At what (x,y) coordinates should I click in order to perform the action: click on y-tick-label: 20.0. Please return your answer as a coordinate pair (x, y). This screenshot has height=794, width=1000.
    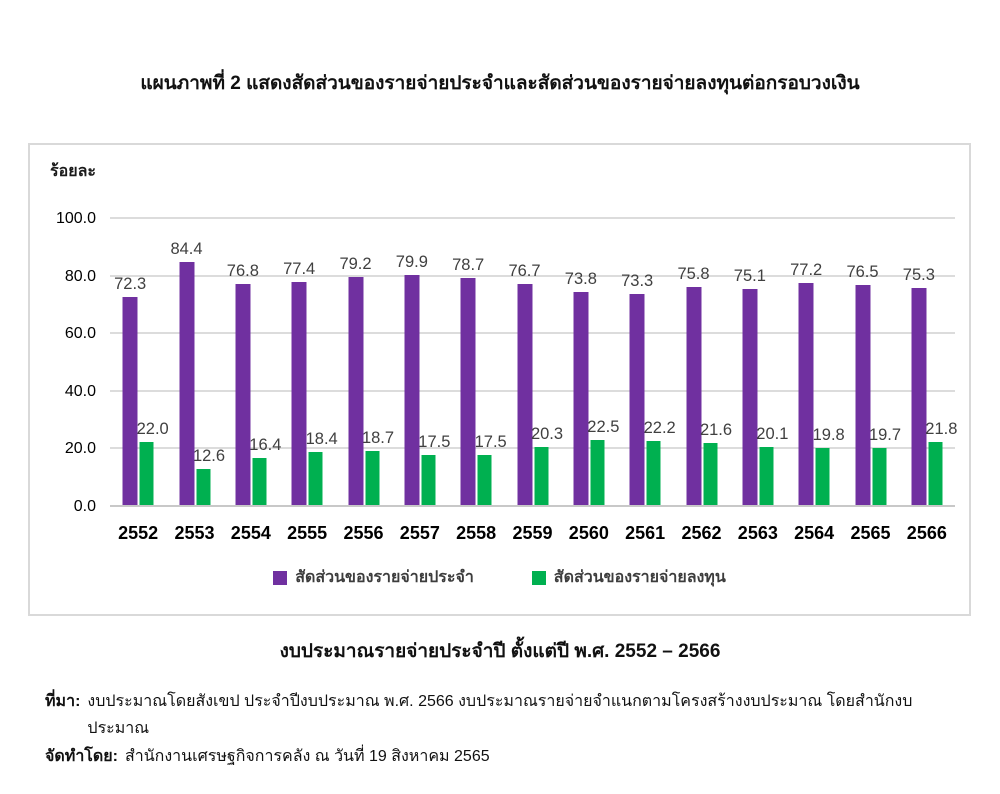
    Looking at the image, I should click on (80, 449).